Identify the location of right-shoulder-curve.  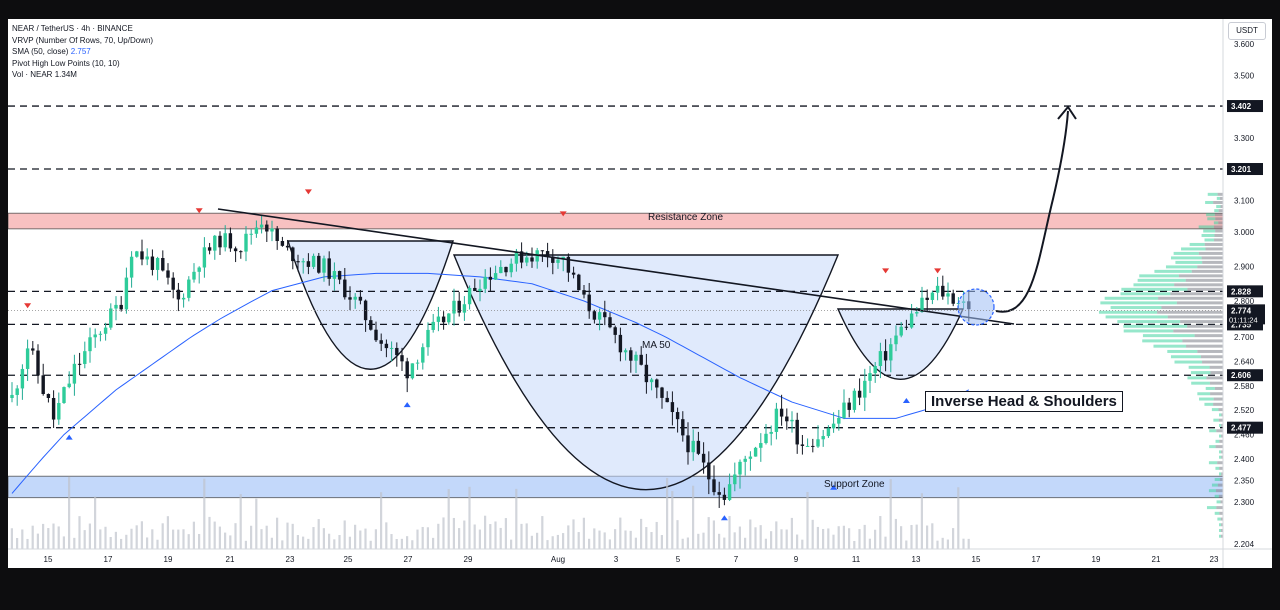
(900, 344).